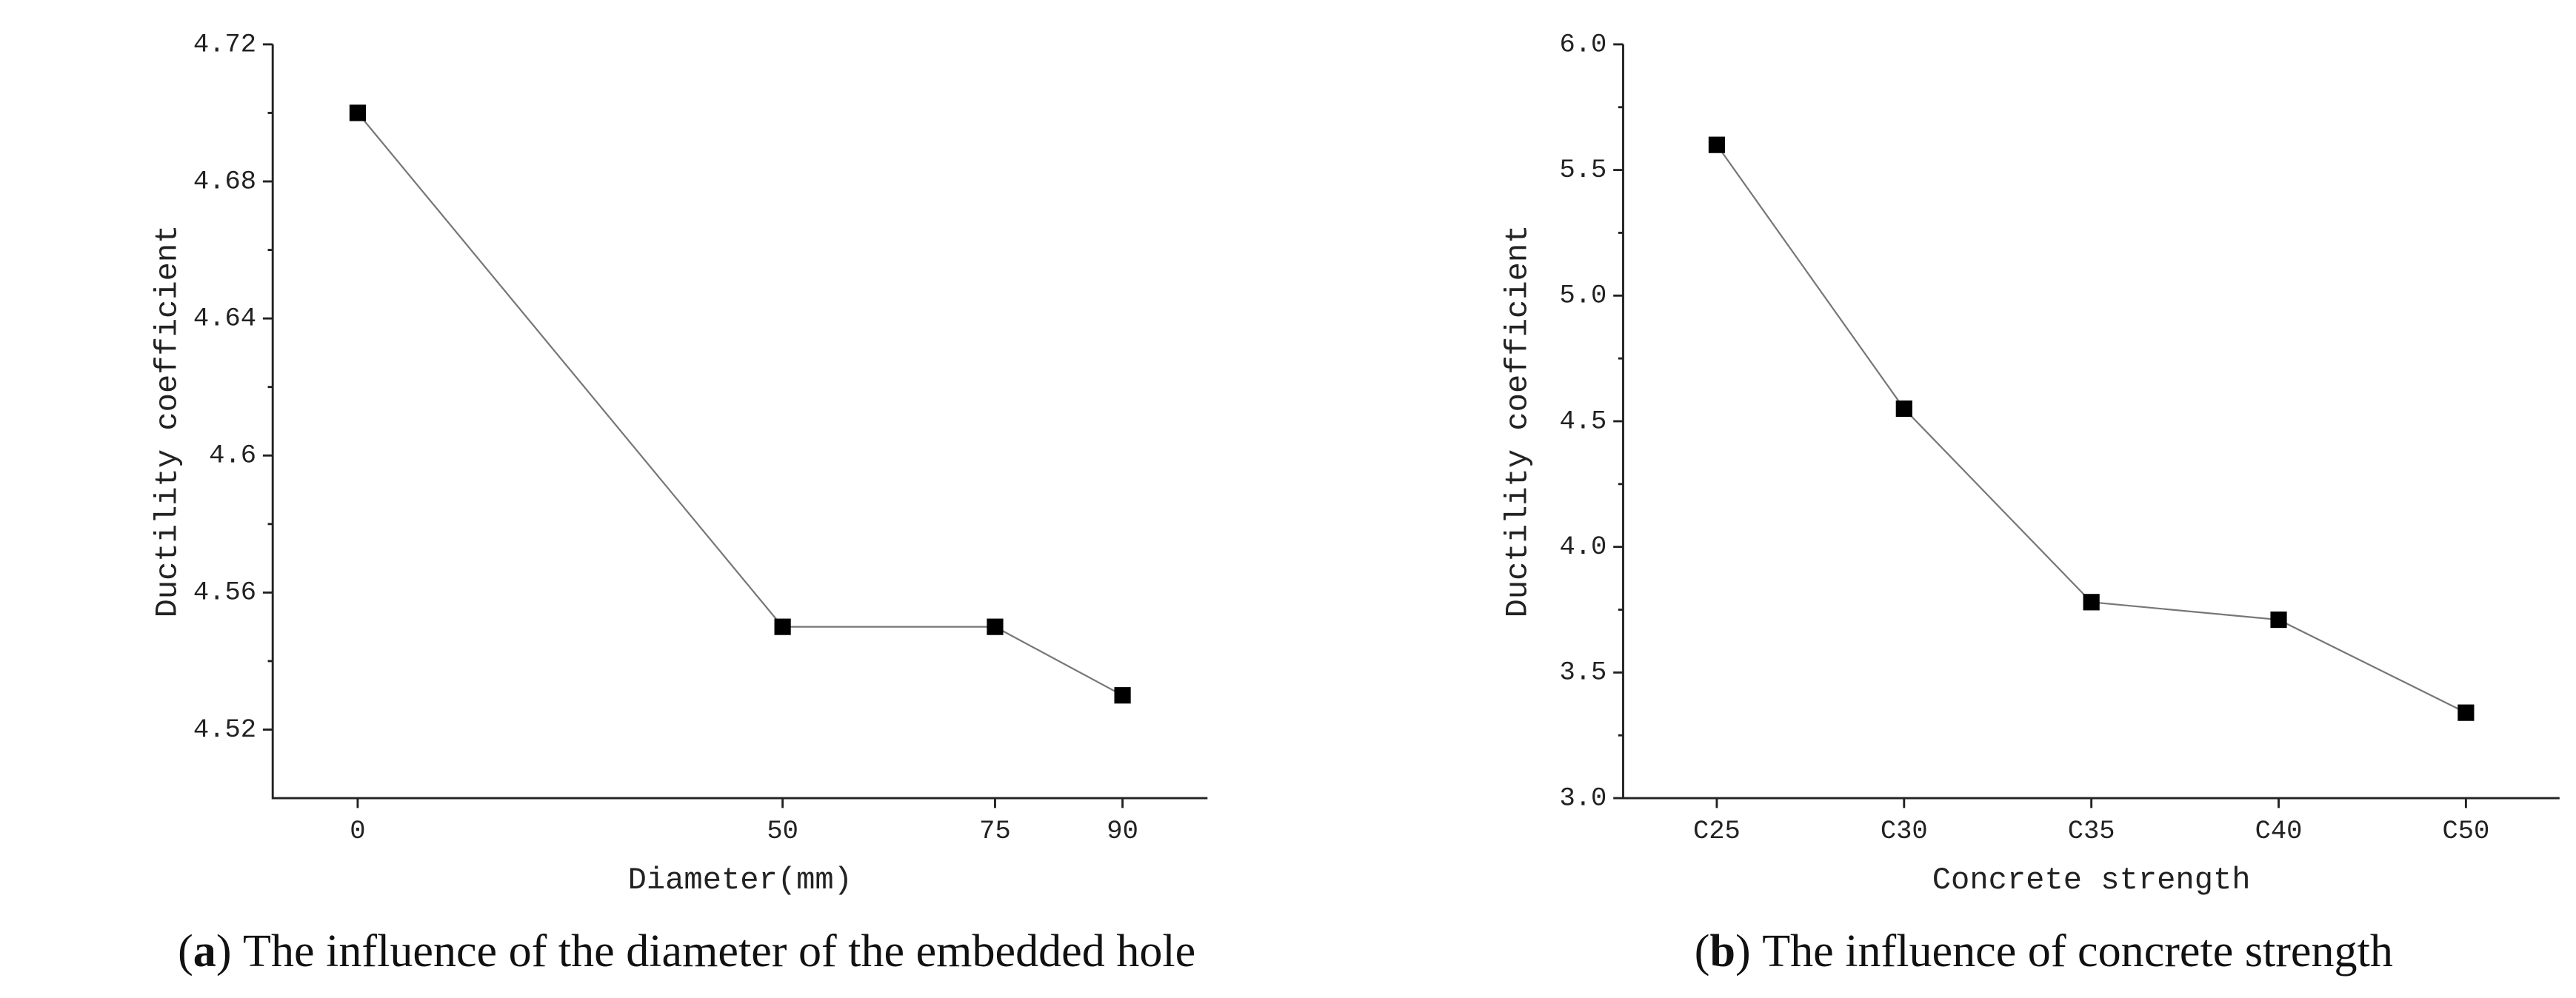  I want to click on y-tick-label: 4.52, so click(224, 729).